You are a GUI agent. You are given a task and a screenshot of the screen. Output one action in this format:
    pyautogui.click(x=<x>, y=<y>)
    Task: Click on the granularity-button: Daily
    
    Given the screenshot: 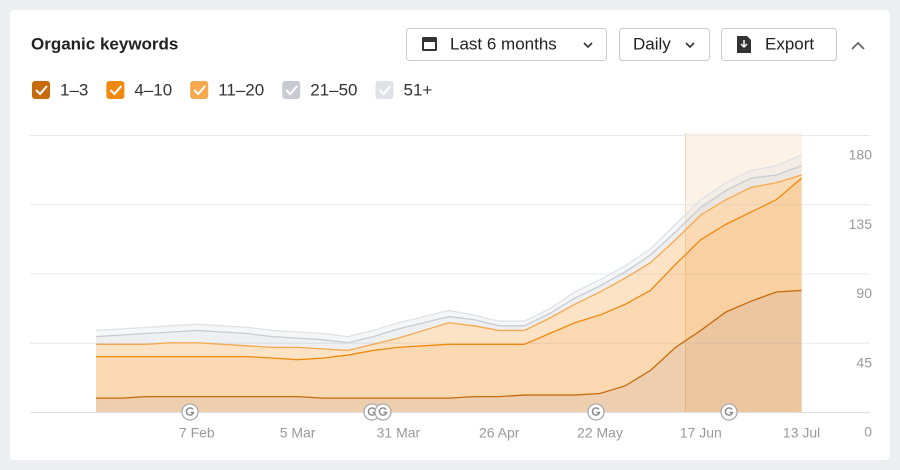 What is the action you would take?
    pyautogui.click(x=664, y=44)
    